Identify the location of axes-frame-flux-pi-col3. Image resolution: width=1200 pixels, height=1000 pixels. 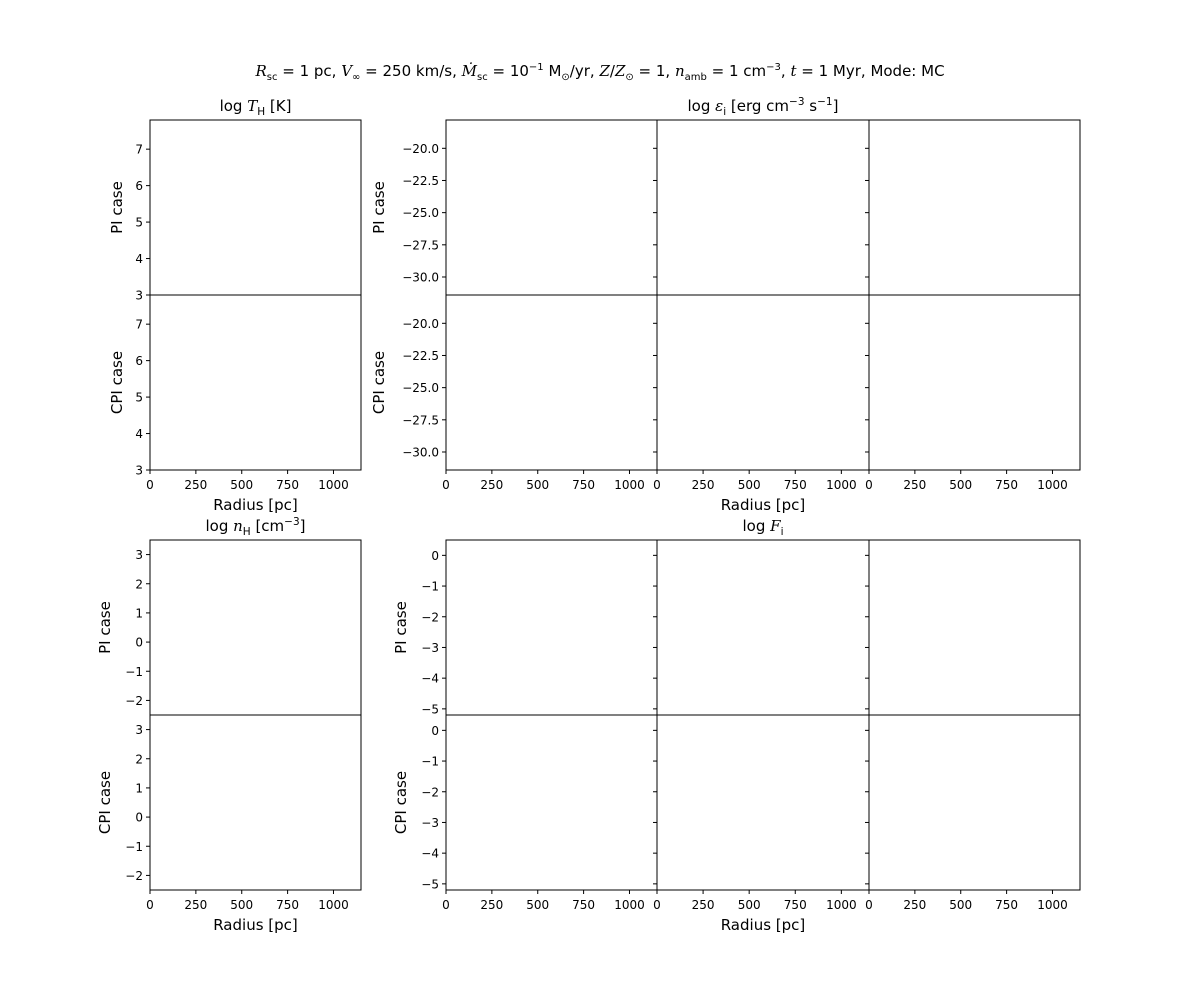
(974, 627).